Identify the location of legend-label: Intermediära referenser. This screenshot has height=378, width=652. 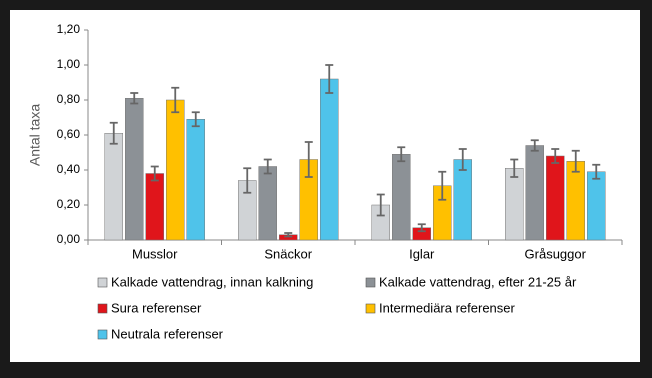
(447, 307).